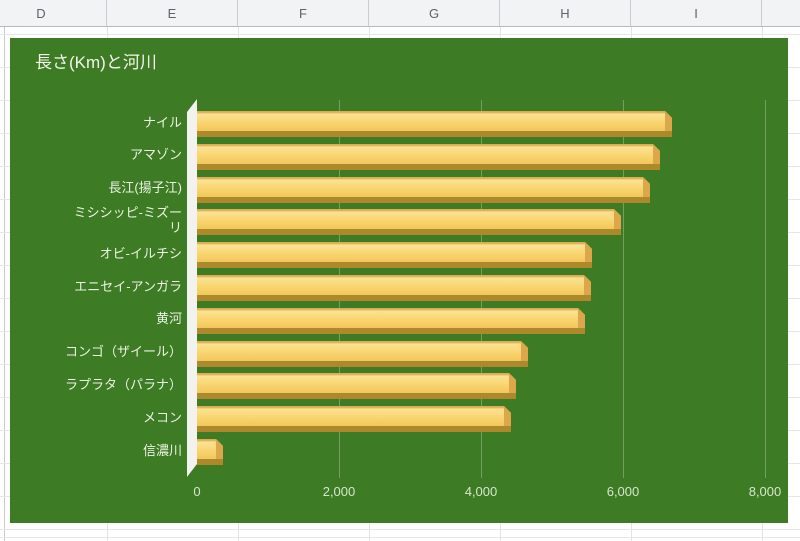  What do you see at coordinates (123, 351) in the screenshot?
I see `category-label-7: コンゴ（ザイール）` at bounding box center [123, 351].